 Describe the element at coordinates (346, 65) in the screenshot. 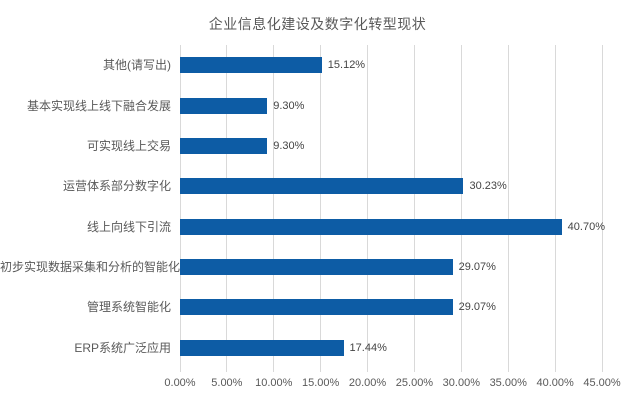

I see `data-label: 15.12%` at that location.